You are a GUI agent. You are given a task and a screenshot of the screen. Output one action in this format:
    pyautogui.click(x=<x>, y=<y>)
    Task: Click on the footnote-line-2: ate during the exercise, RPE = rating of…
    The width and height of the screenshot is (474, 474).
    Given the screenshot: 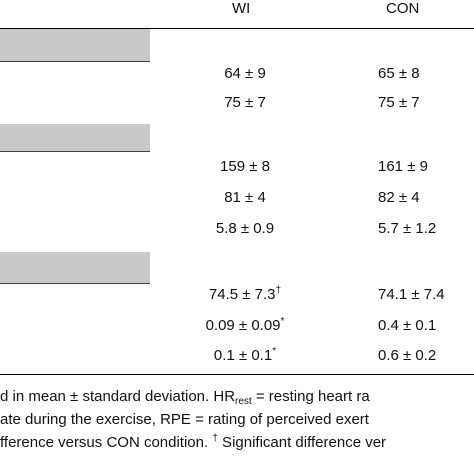 What is the action you would take?
    pyautogui.click(x=184, y=419)
    